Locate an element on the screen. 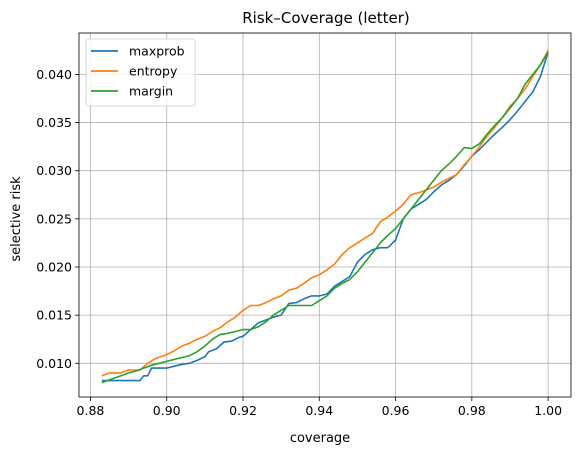  legend-label-maxprob: maxprob is located at coordinates (157, 51).